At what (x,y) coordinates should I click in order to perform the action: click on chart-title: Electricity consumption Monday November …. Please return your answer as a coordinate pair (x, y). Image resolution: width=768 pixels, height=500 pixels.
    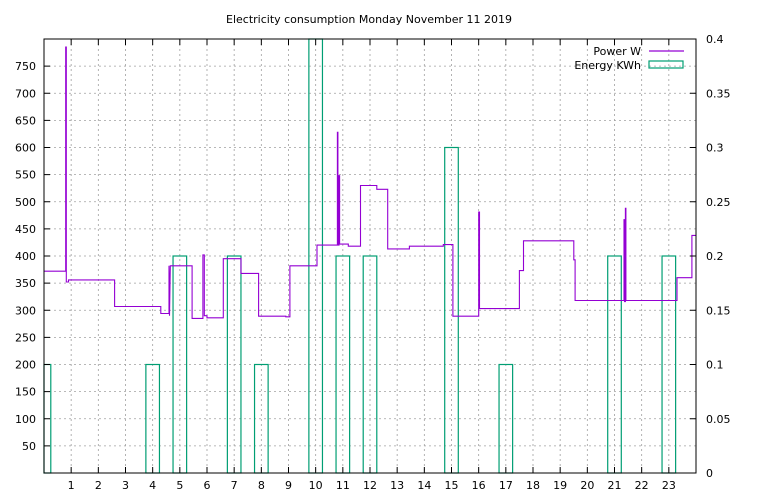
    Looking at the image, I should click on (369, 19).